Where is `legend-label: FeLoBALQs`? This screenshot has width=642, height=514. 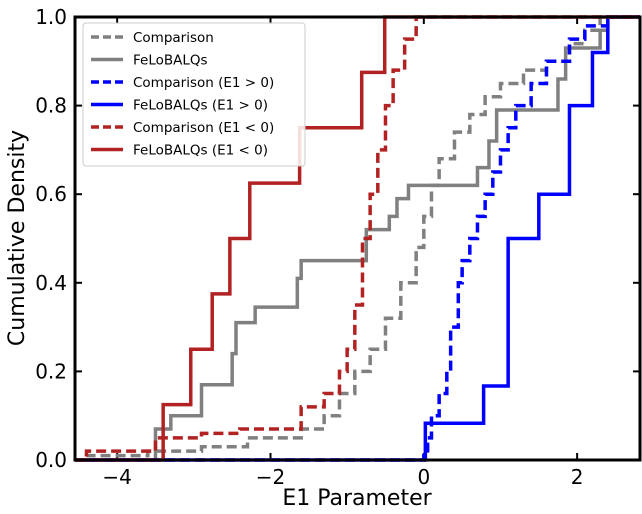
legend-label: FeLoBALQs is located at coordinates (170, 61).